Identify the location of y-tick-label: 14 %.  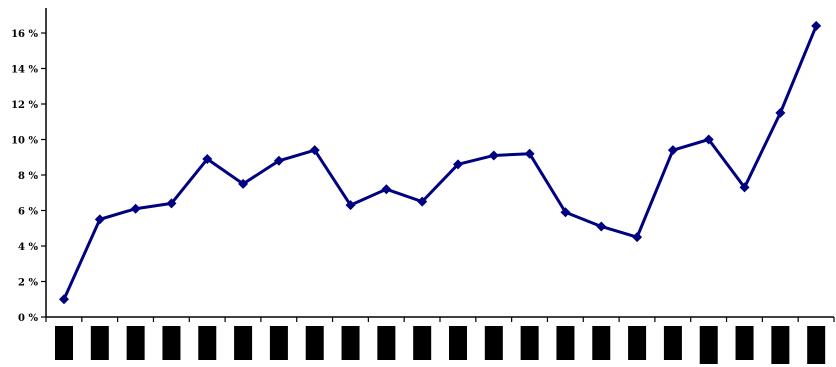
(24, 70).